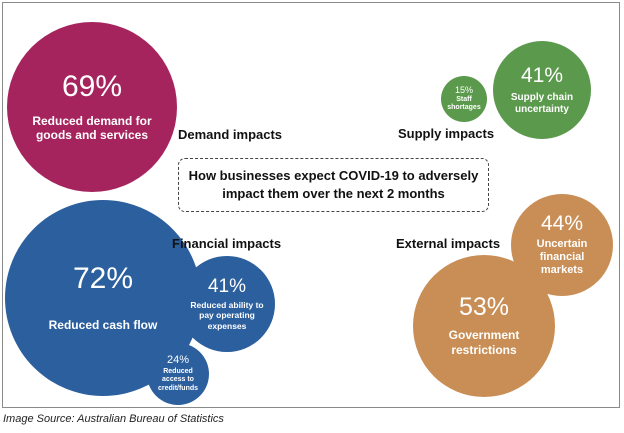 This screenshot has height=433, width=624. What do you see at coordinates (230, 134) in the screenshot?
I see `category-demand: Demand impacts` at bounding box center [230, 134].